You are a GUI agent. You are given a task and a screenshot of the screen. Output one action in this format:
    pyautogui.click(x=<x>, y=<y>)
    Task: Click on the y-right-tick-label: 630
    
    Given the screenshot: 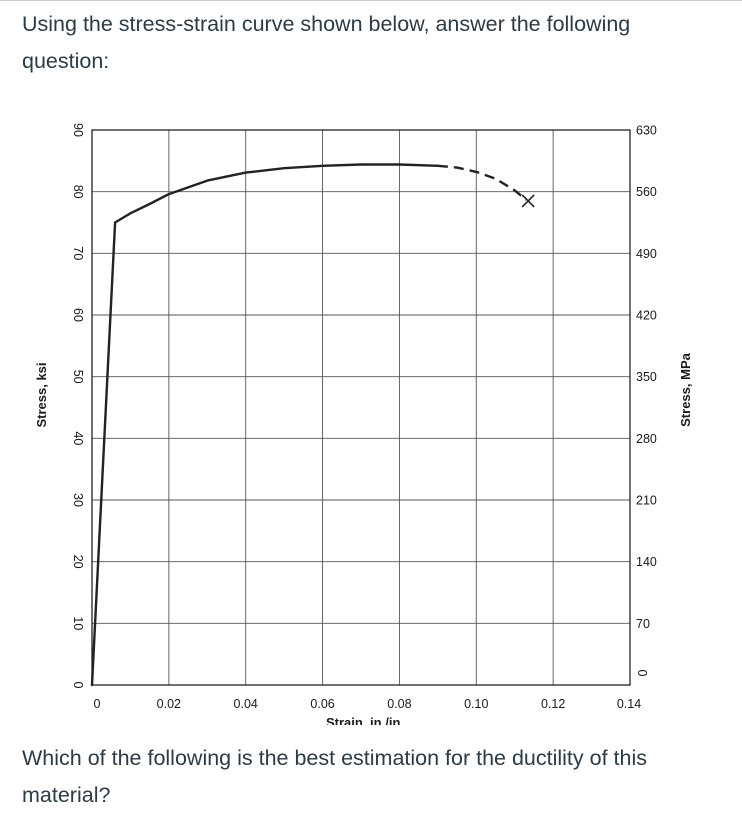 What is the action you would take?
    pyautogui.click(x=646, y=131)
    